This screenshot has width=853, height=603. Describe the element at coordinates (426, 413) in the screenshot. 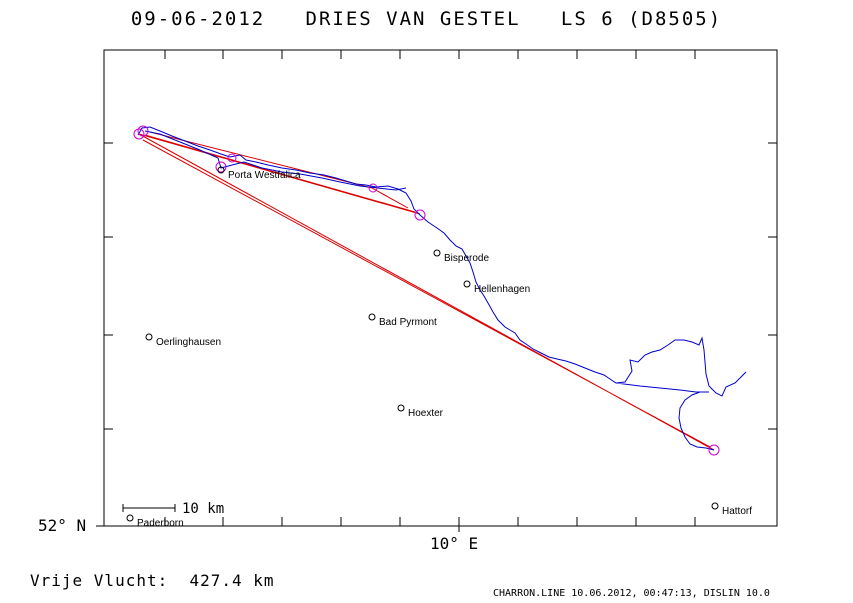

I see `town-label-hoexter: Hoexter` at that location.